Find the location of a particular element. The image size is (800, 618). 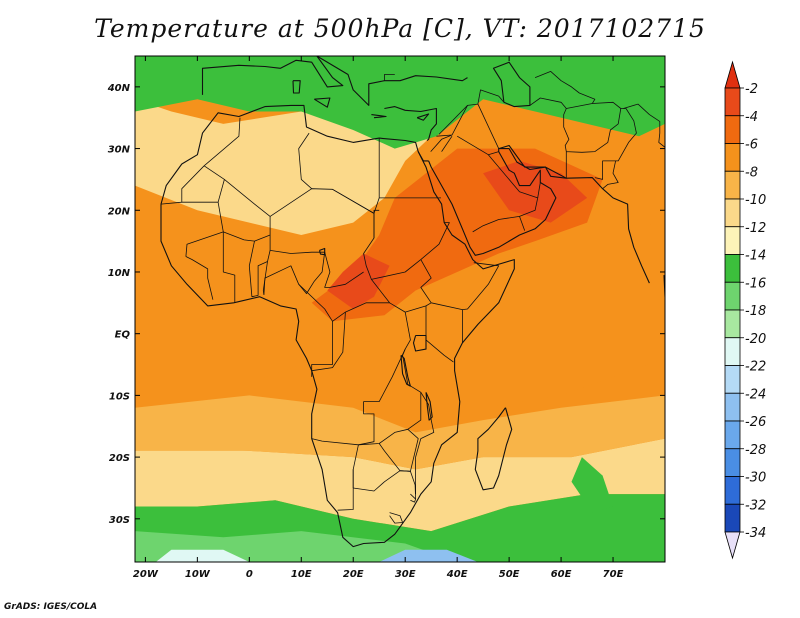

field-green-patch-indian is located at coordinates (592, 485).